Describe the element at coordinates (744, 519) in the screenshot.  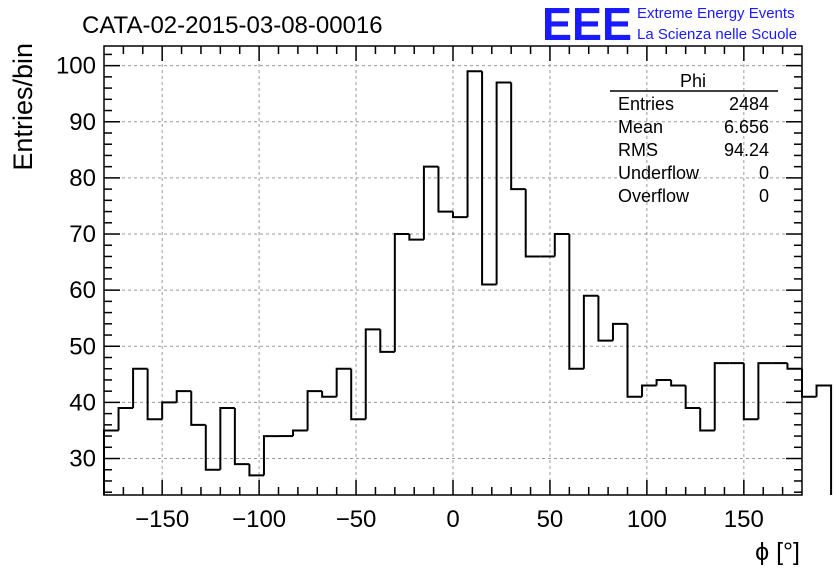
I see `x-tick-label: 150` at that location.